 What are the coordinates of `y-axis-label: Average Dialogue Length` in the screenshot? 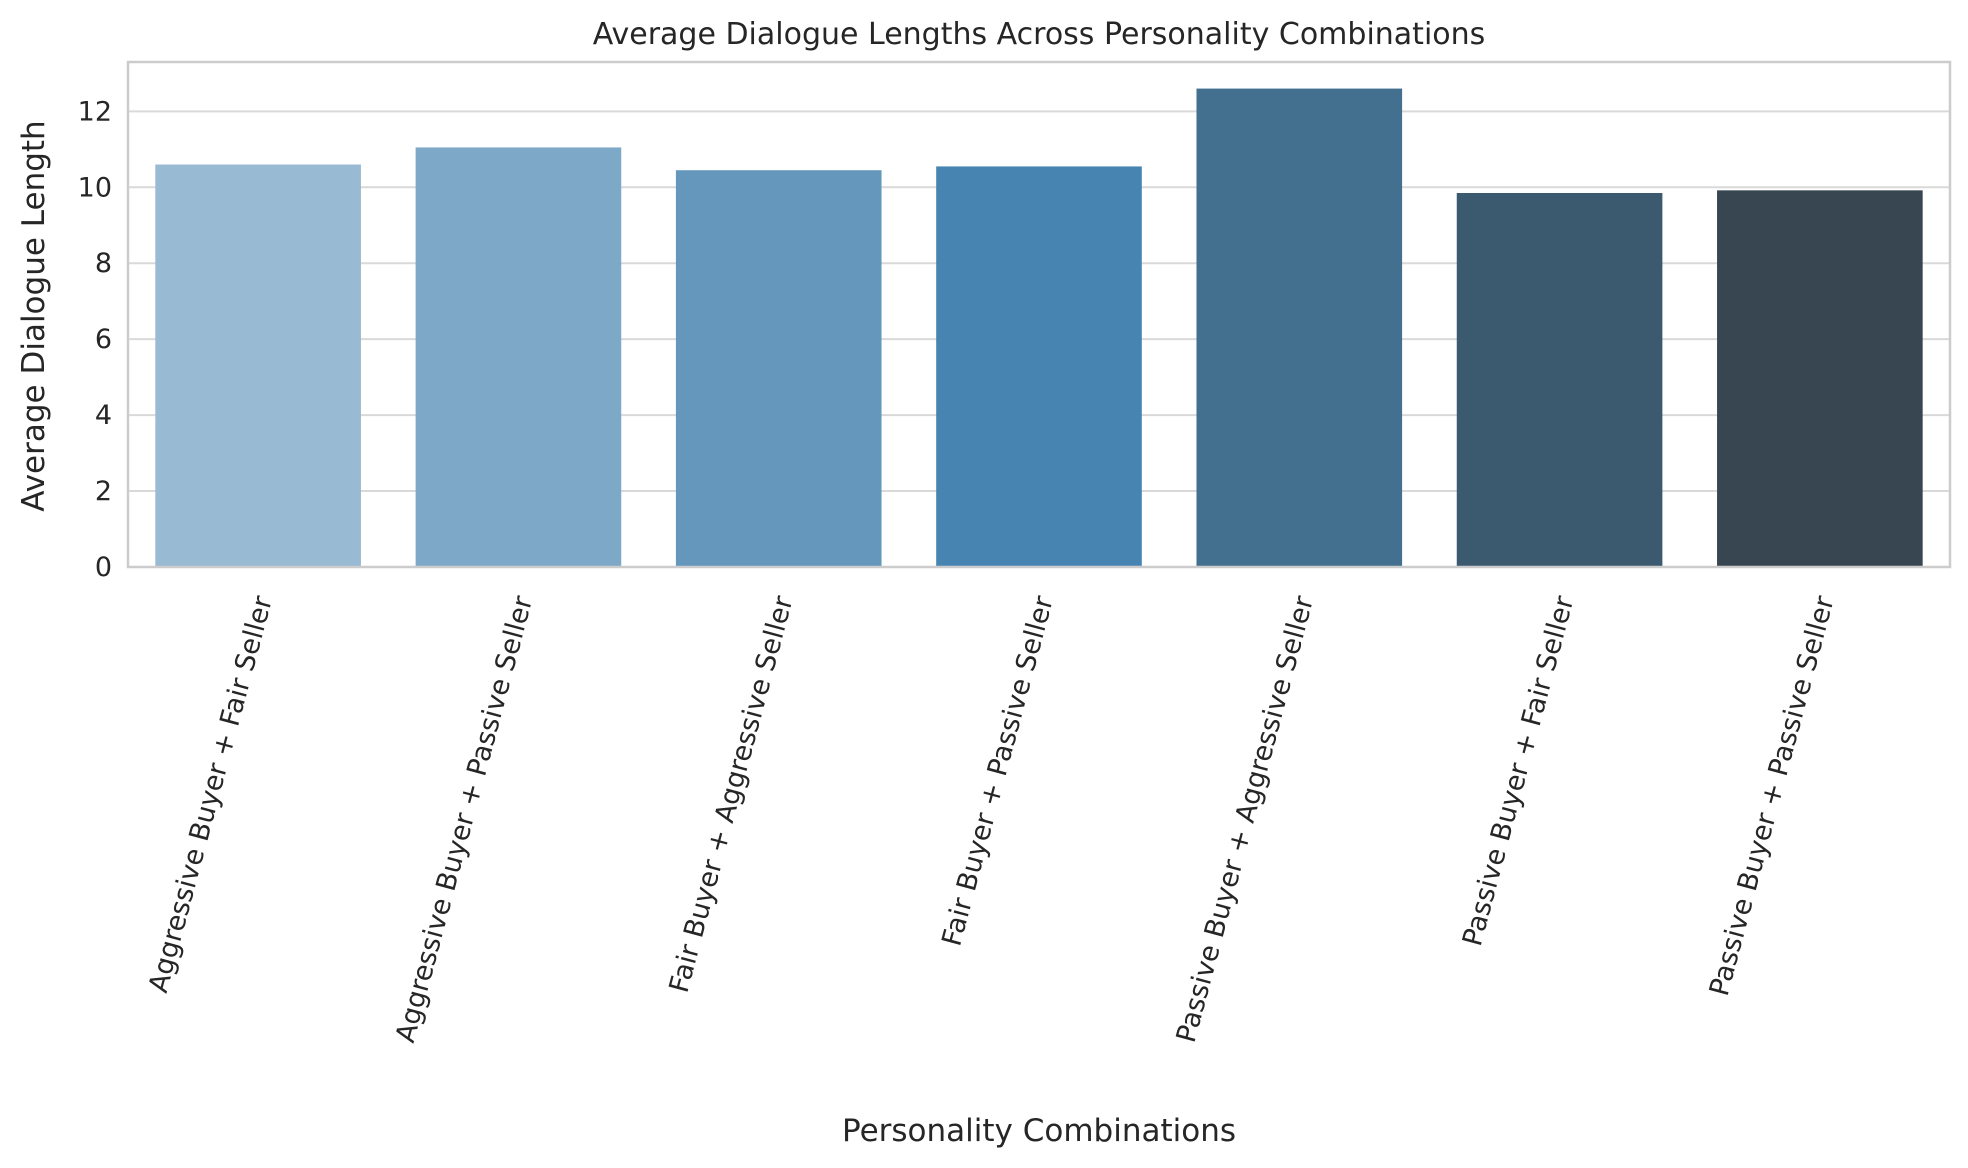 It's located at (34, 315).